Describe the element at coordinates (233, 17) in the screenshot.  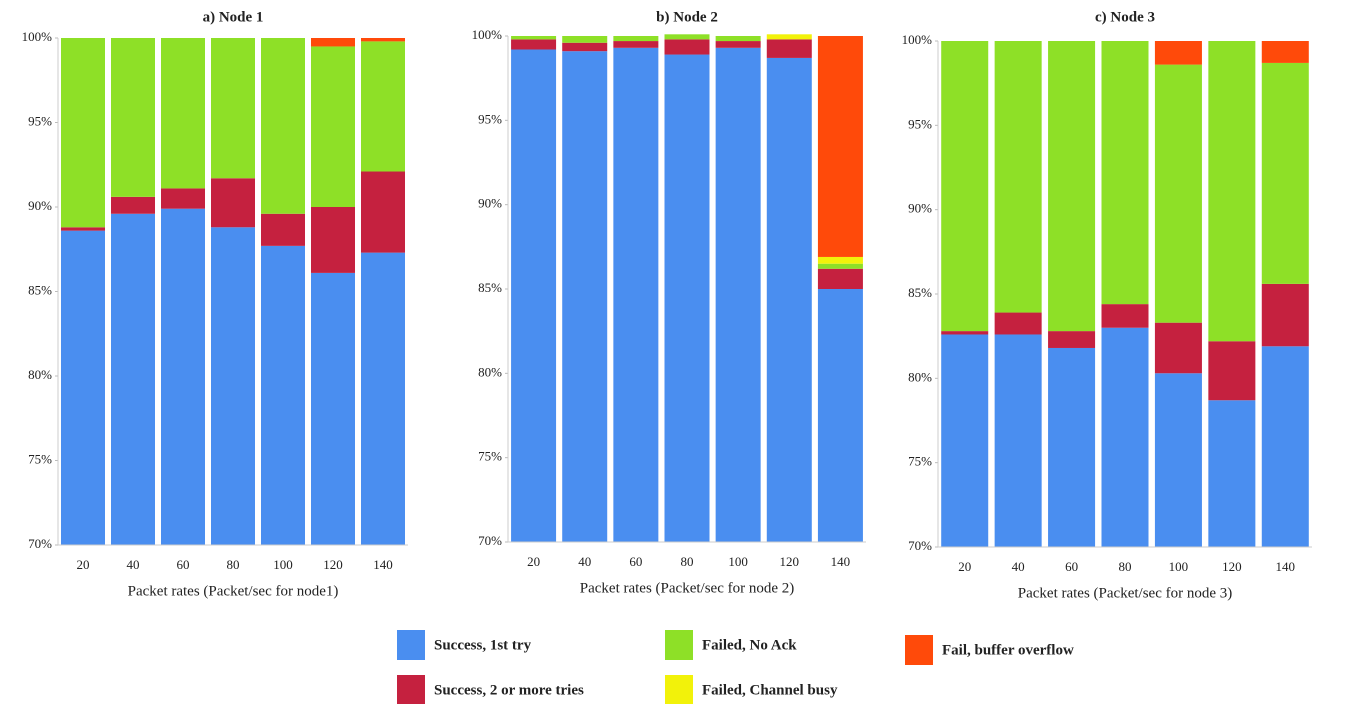
I see `chart-title: a) Node 1` at that location.